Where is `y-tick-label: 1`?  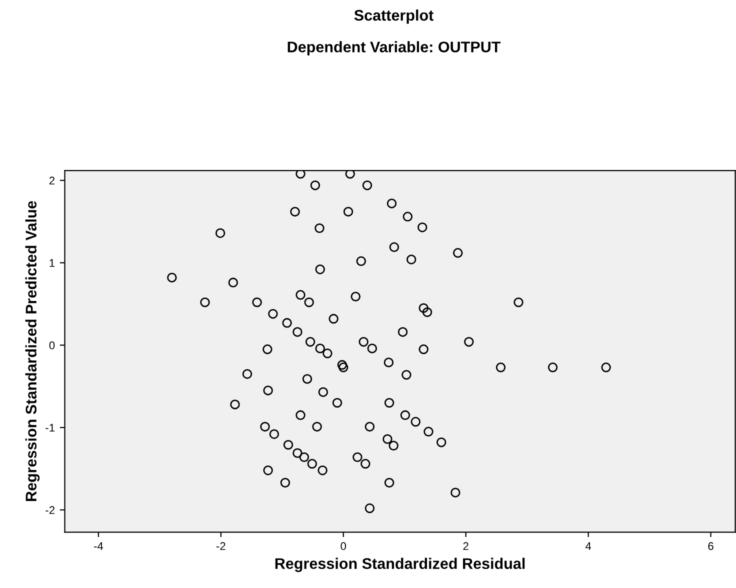
y-tick-label: 1 is located at coordinates (52, 263).